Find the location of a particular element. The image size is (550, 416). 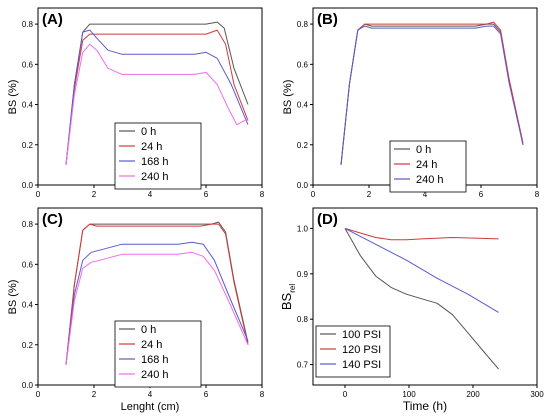

panel-label: (B) is located at coordinates (327, 19).